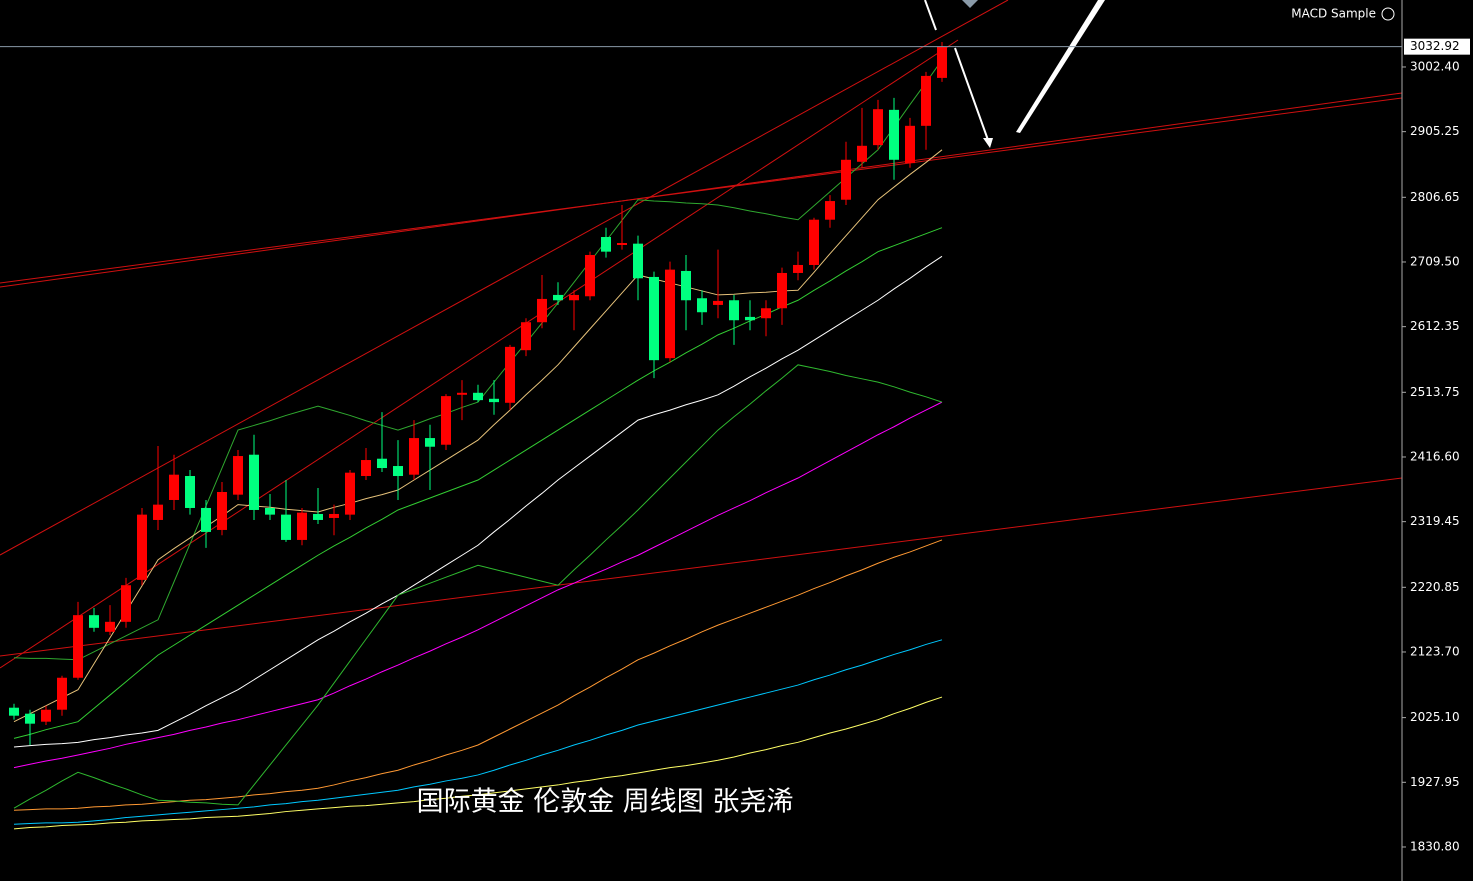 This screenshot has width=1473, height=881. I want to click on y-tick-label: 2319.45, so click(1435, 521).